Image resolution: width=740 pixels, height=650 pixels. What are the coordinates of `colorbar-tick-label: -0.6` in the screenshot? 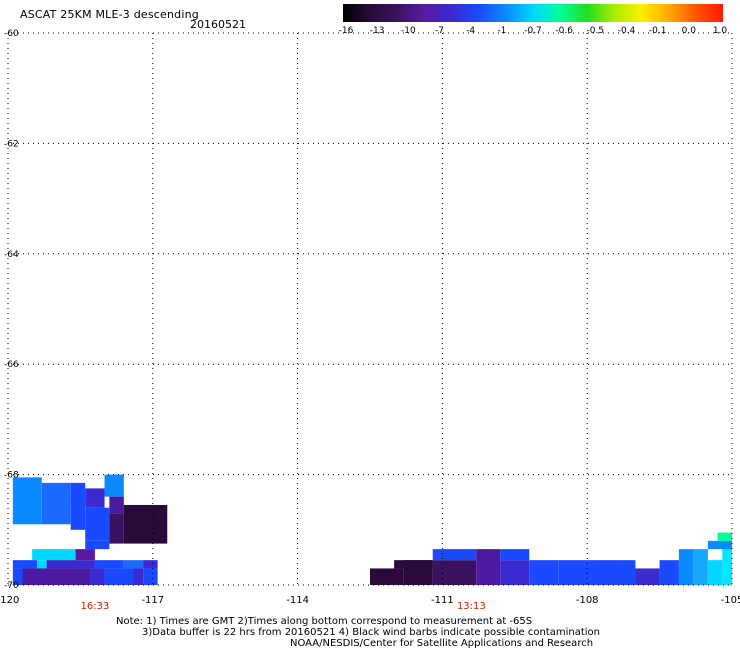 It's located at (564, 31).